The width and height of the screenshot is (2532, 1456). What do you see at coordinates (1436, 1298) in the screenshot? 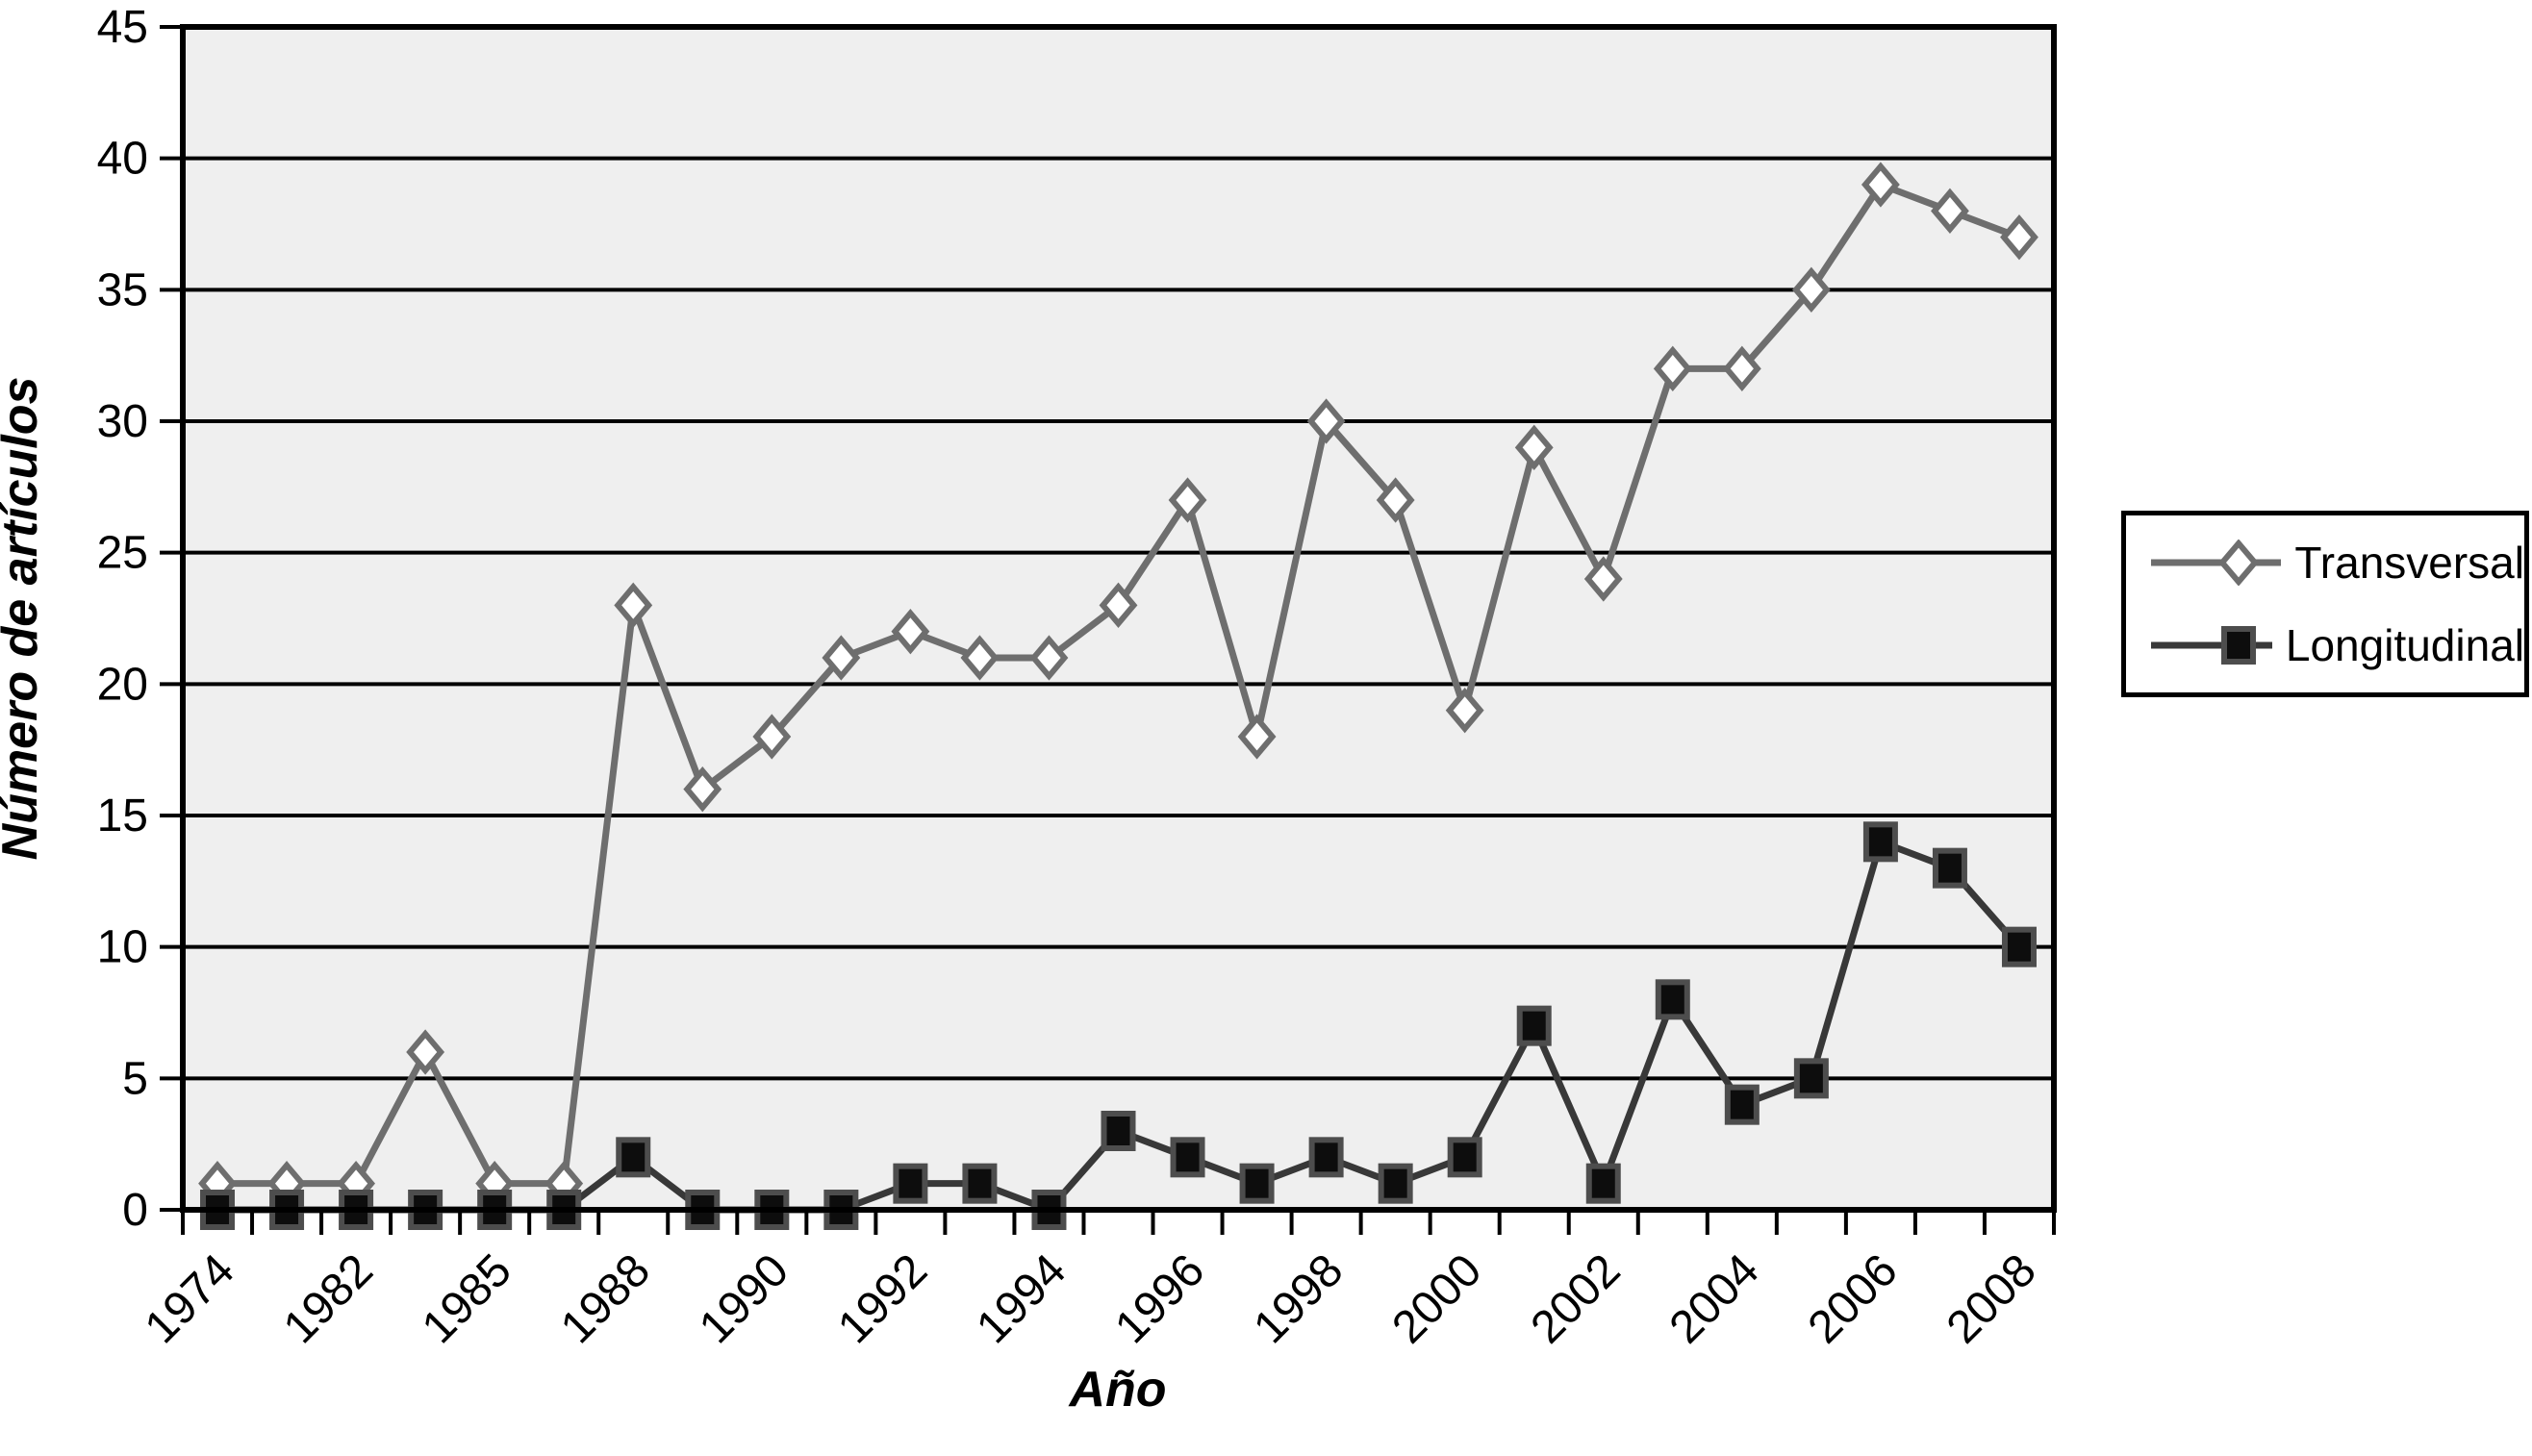
I see `svg-text: 2000` at bounding box center [1436, 1298].